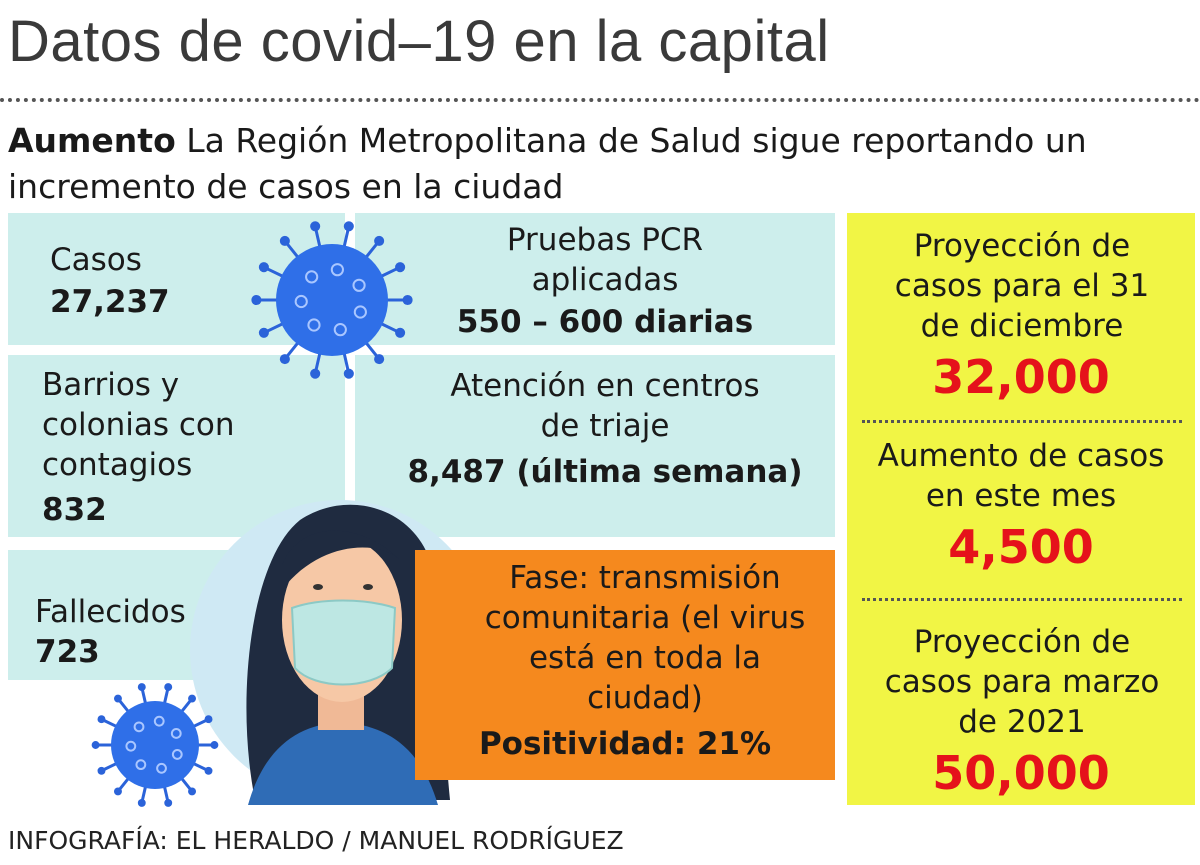 This screenshot has width=1200, height=865. What do you see at coordinates (1021, 377) in the screenshot?
I see `sidebar-value: 32,000` at bounding box center [1021, 377].